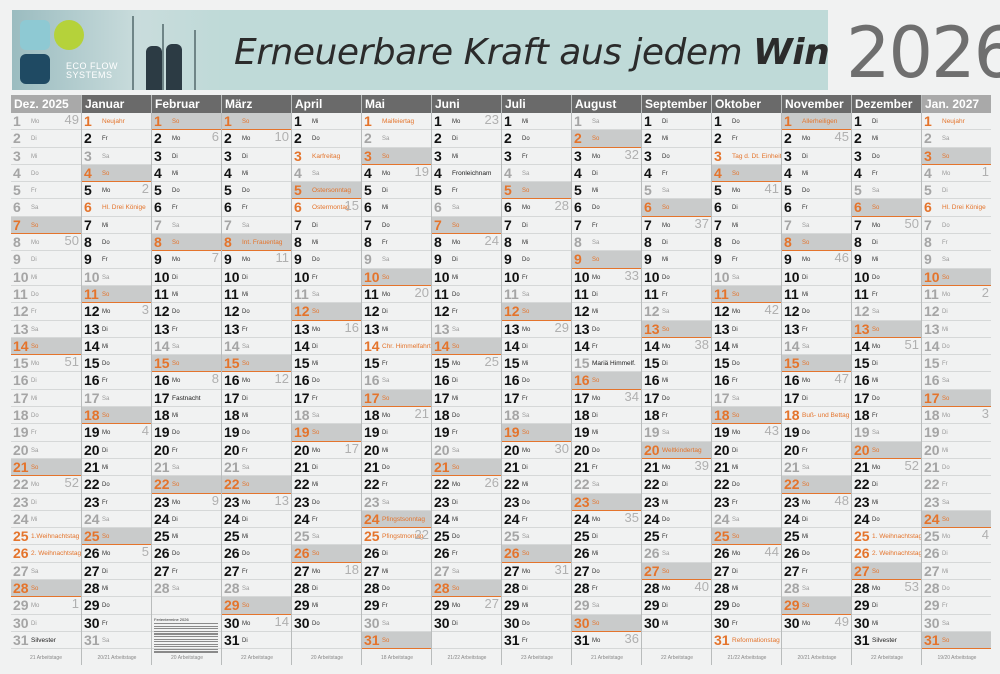  I want to click on day-cell: 4 Mi, so click(816, 174).